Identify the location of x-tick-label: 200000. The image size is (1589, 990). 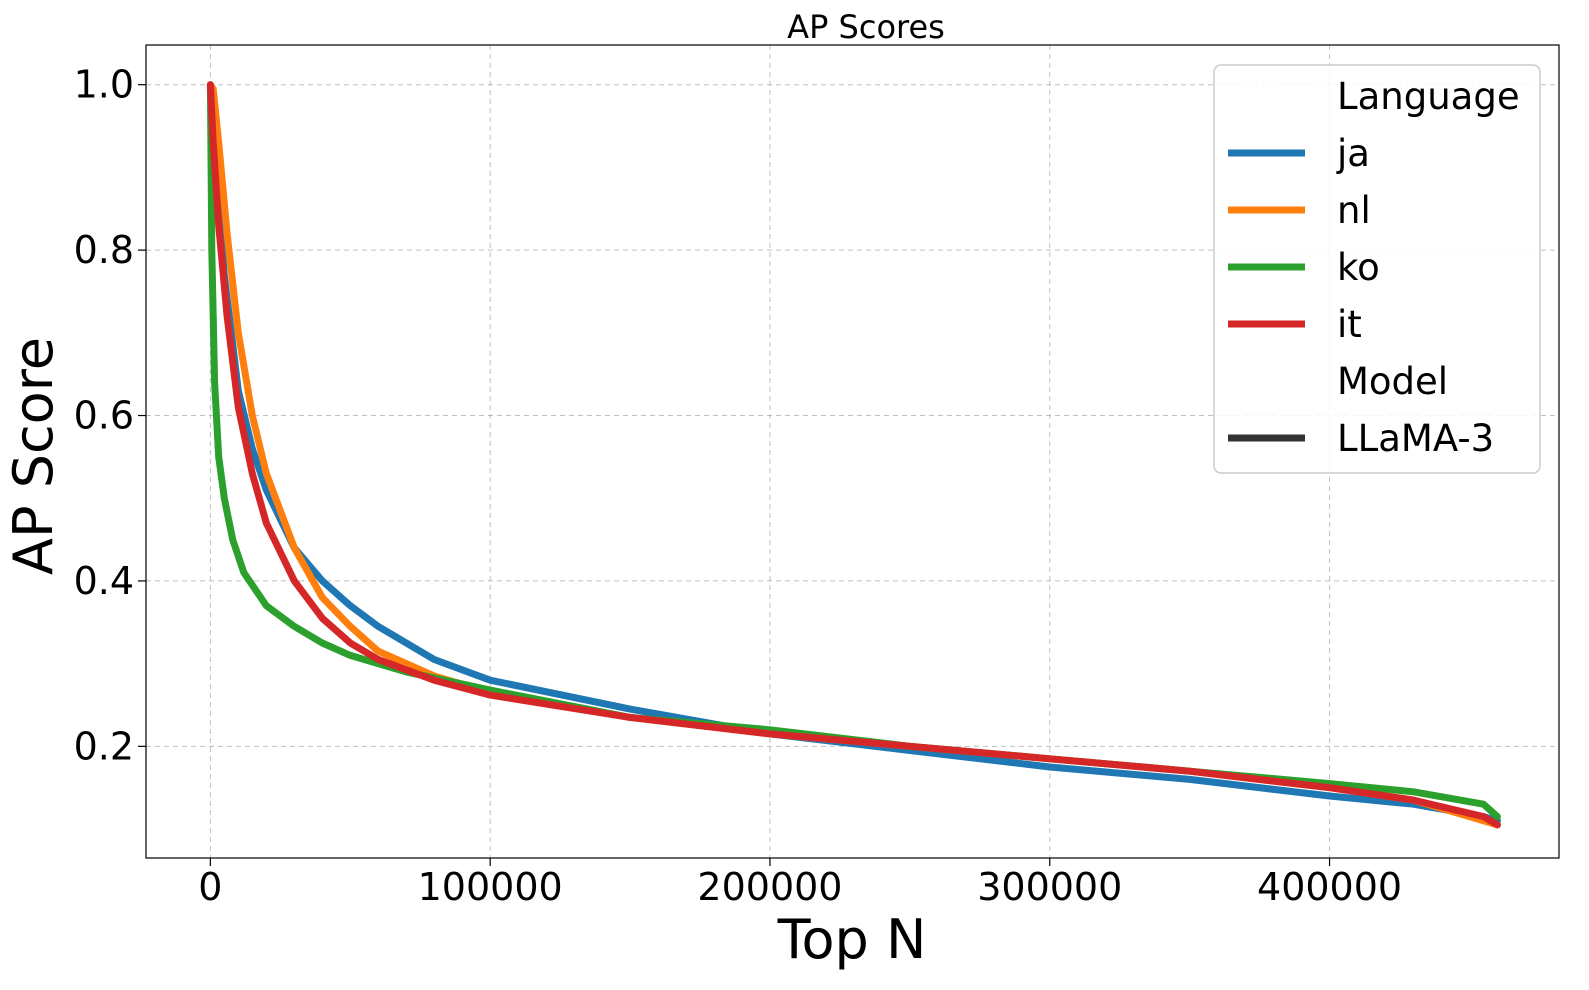
(769, 887).